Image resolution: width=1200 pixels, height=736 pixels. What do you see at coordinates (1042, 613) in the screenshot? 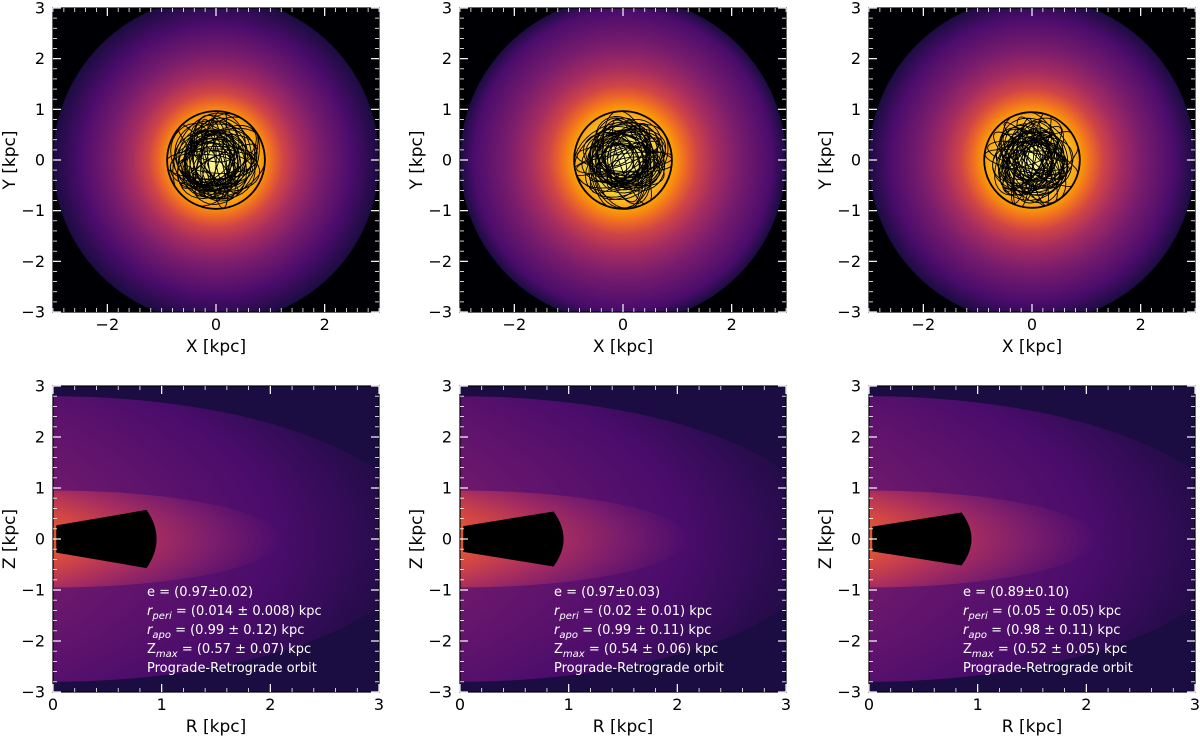
I see `periapsis-text: rperi = (0.05 ± 0.05) kpc` at bounding box center [1042, 613].